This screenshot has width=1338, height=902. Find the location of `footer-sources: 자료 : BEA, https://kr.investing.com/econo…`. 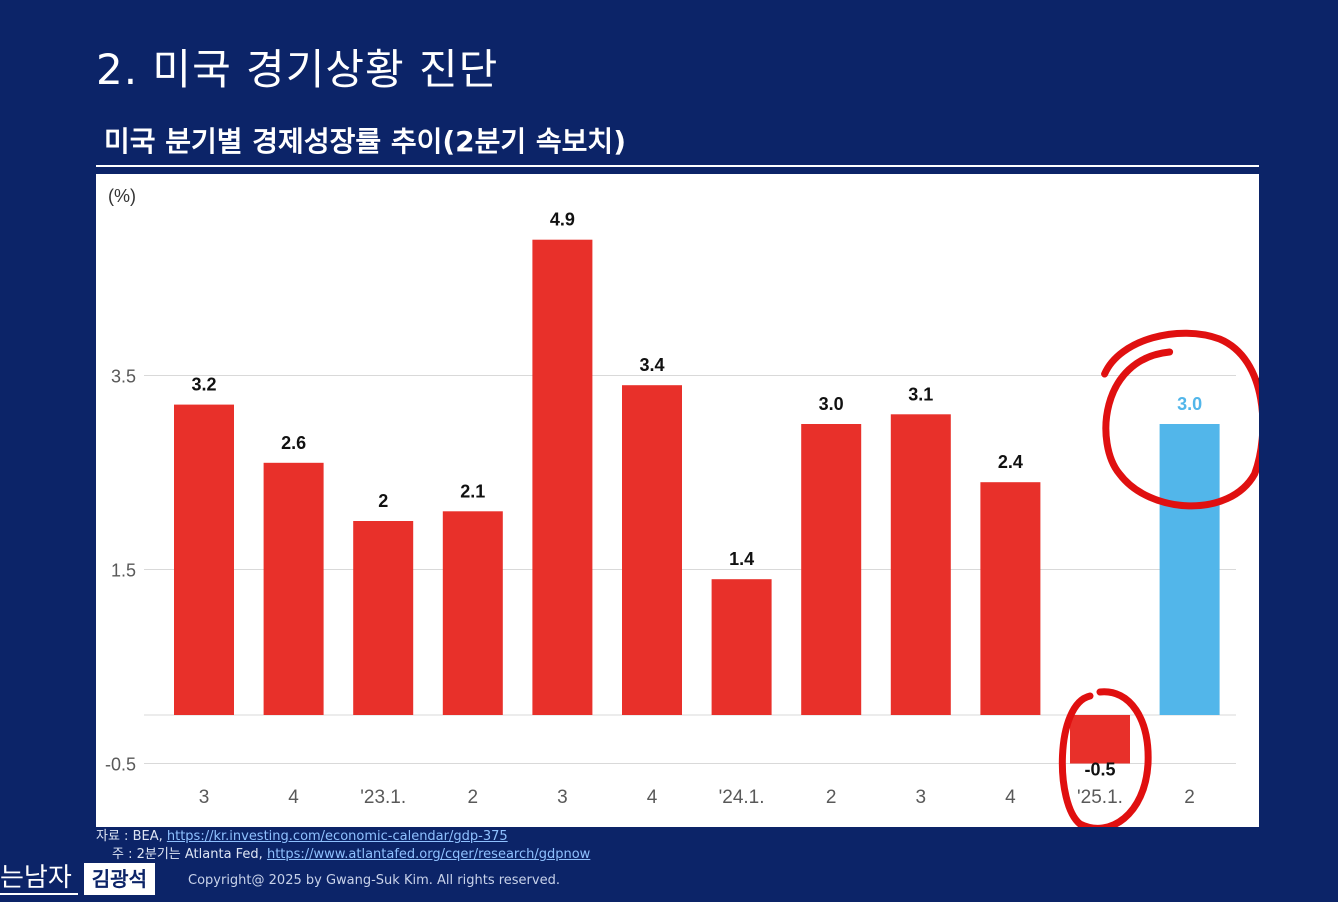

footer-sources: 자료 : BEA, https://kr.investing.com/econo… is located at coordinates (343, 846).